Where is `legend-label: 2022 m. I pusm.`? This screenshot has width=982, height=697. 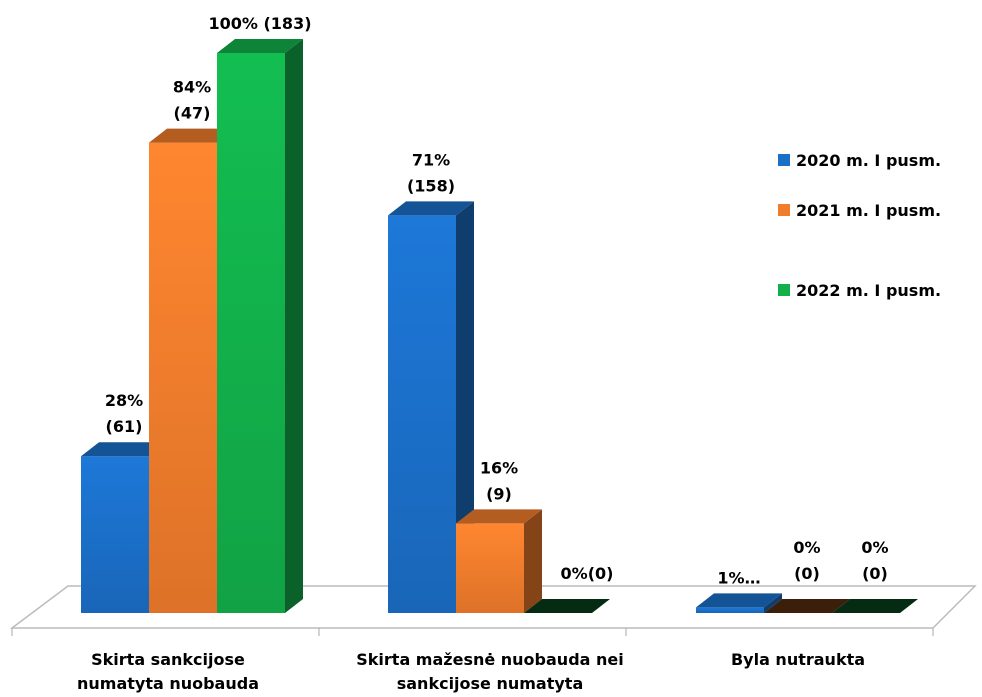 legend-label: 2022 m. I pusm. is located at coordinates (868, 290).